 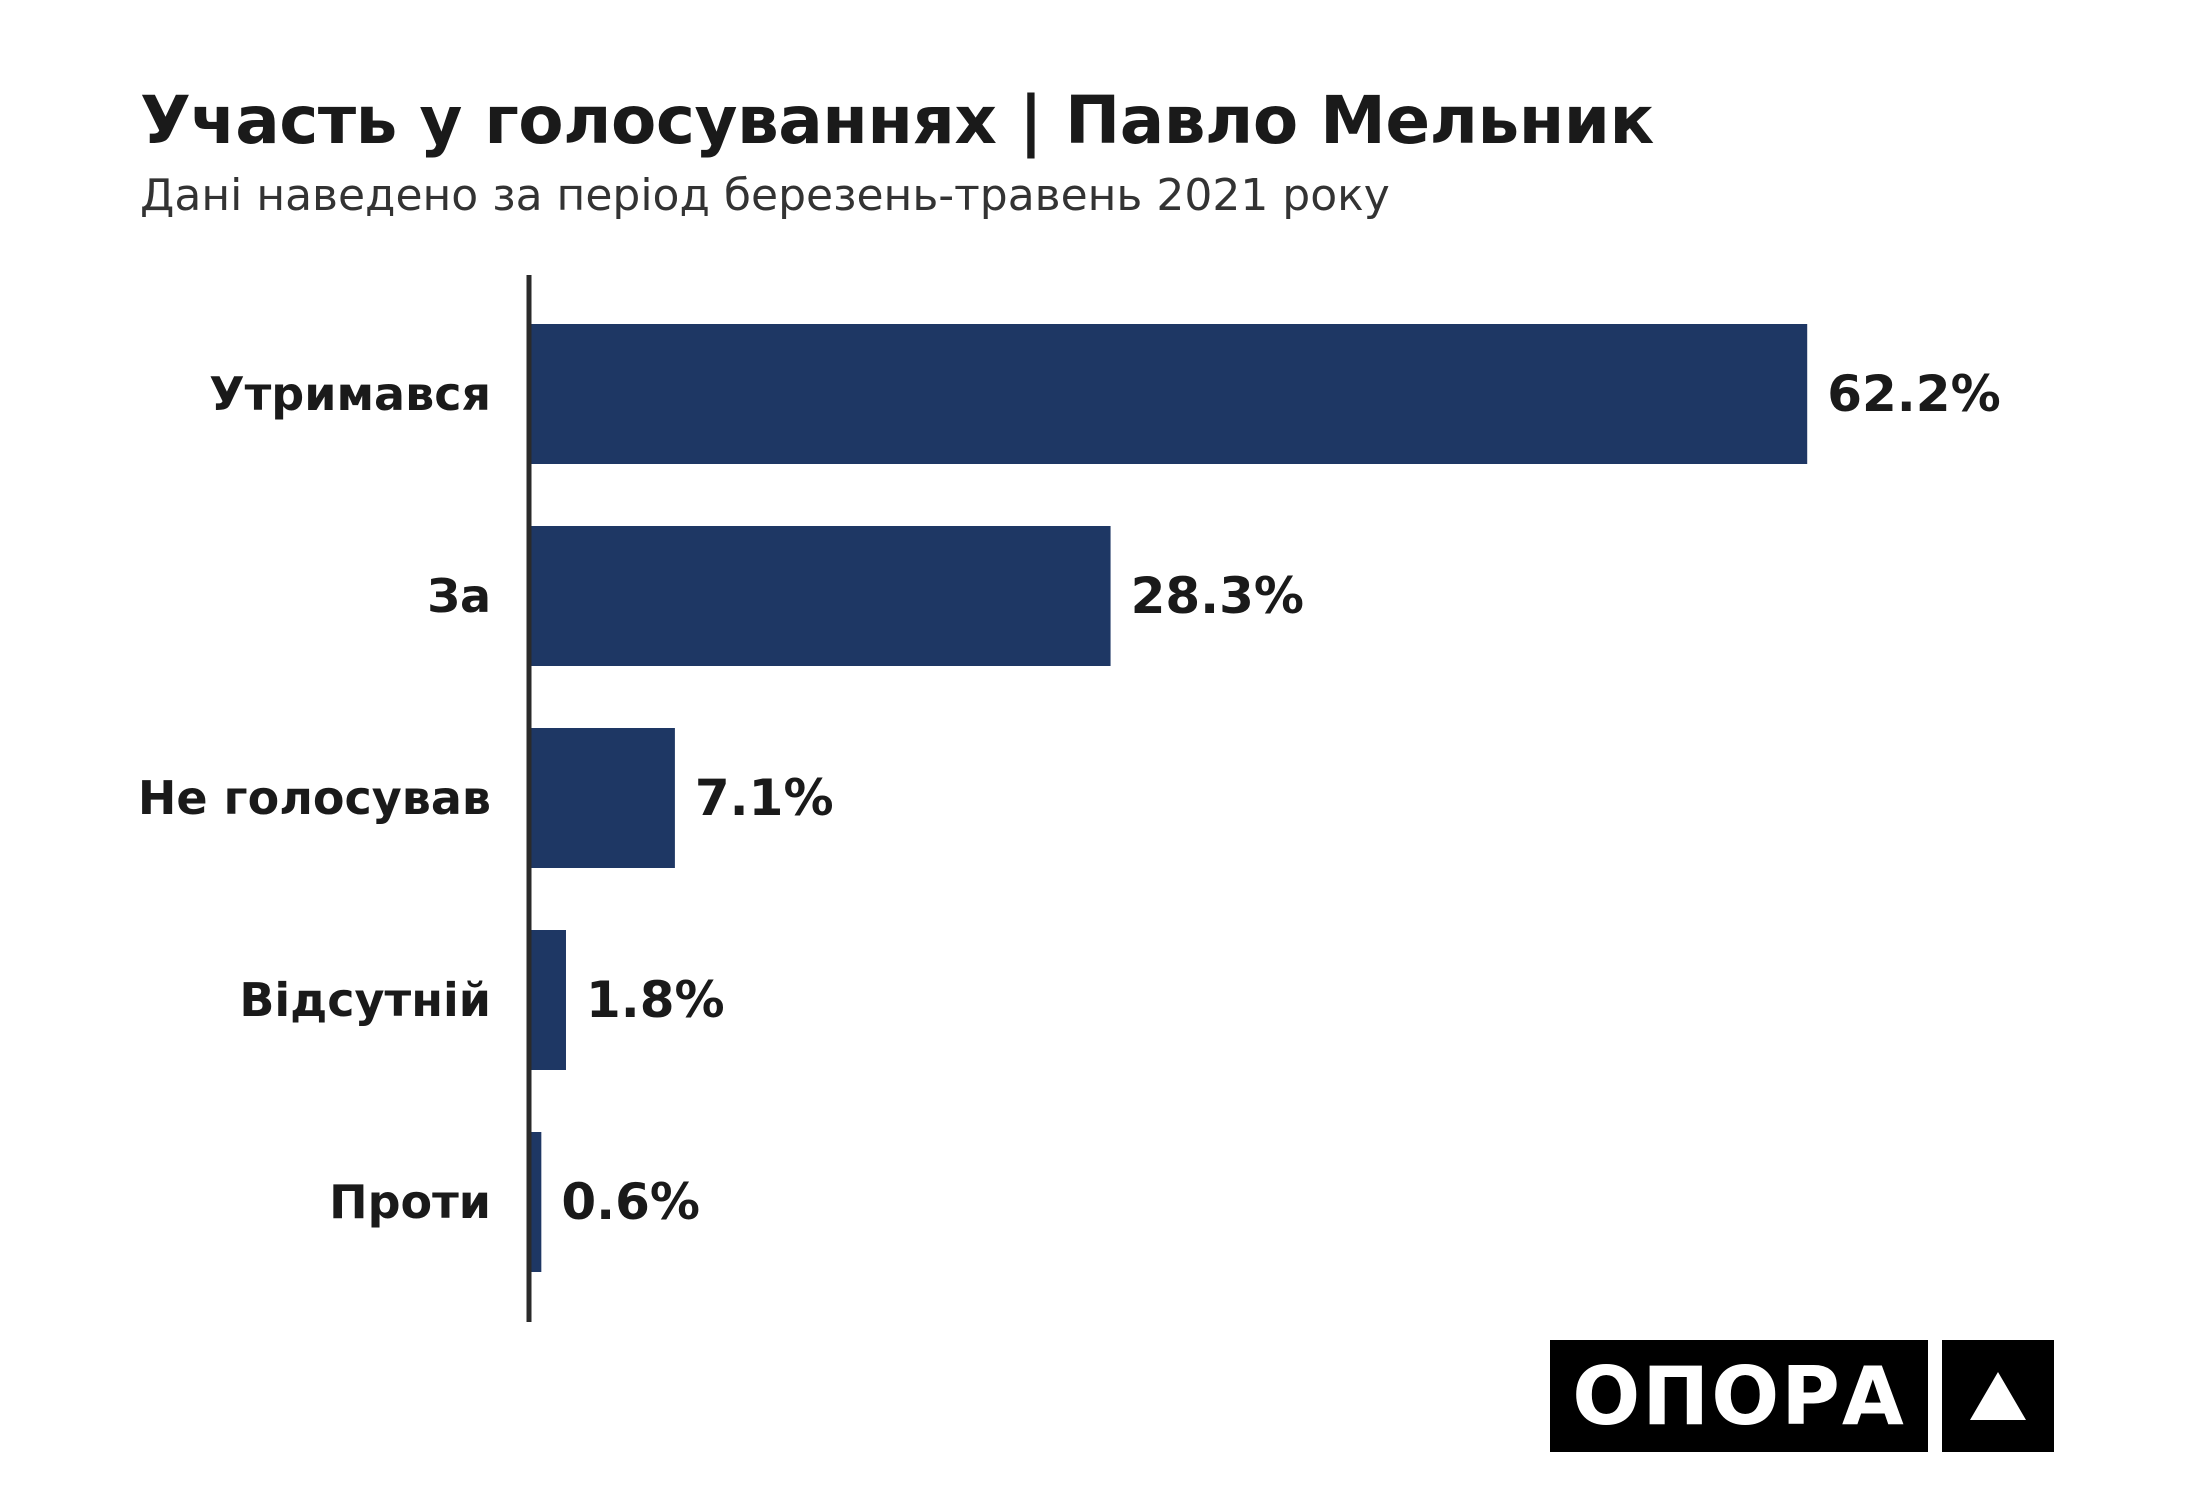 I want to click on value-label: 1.8%, so click(x=655, y=1000).